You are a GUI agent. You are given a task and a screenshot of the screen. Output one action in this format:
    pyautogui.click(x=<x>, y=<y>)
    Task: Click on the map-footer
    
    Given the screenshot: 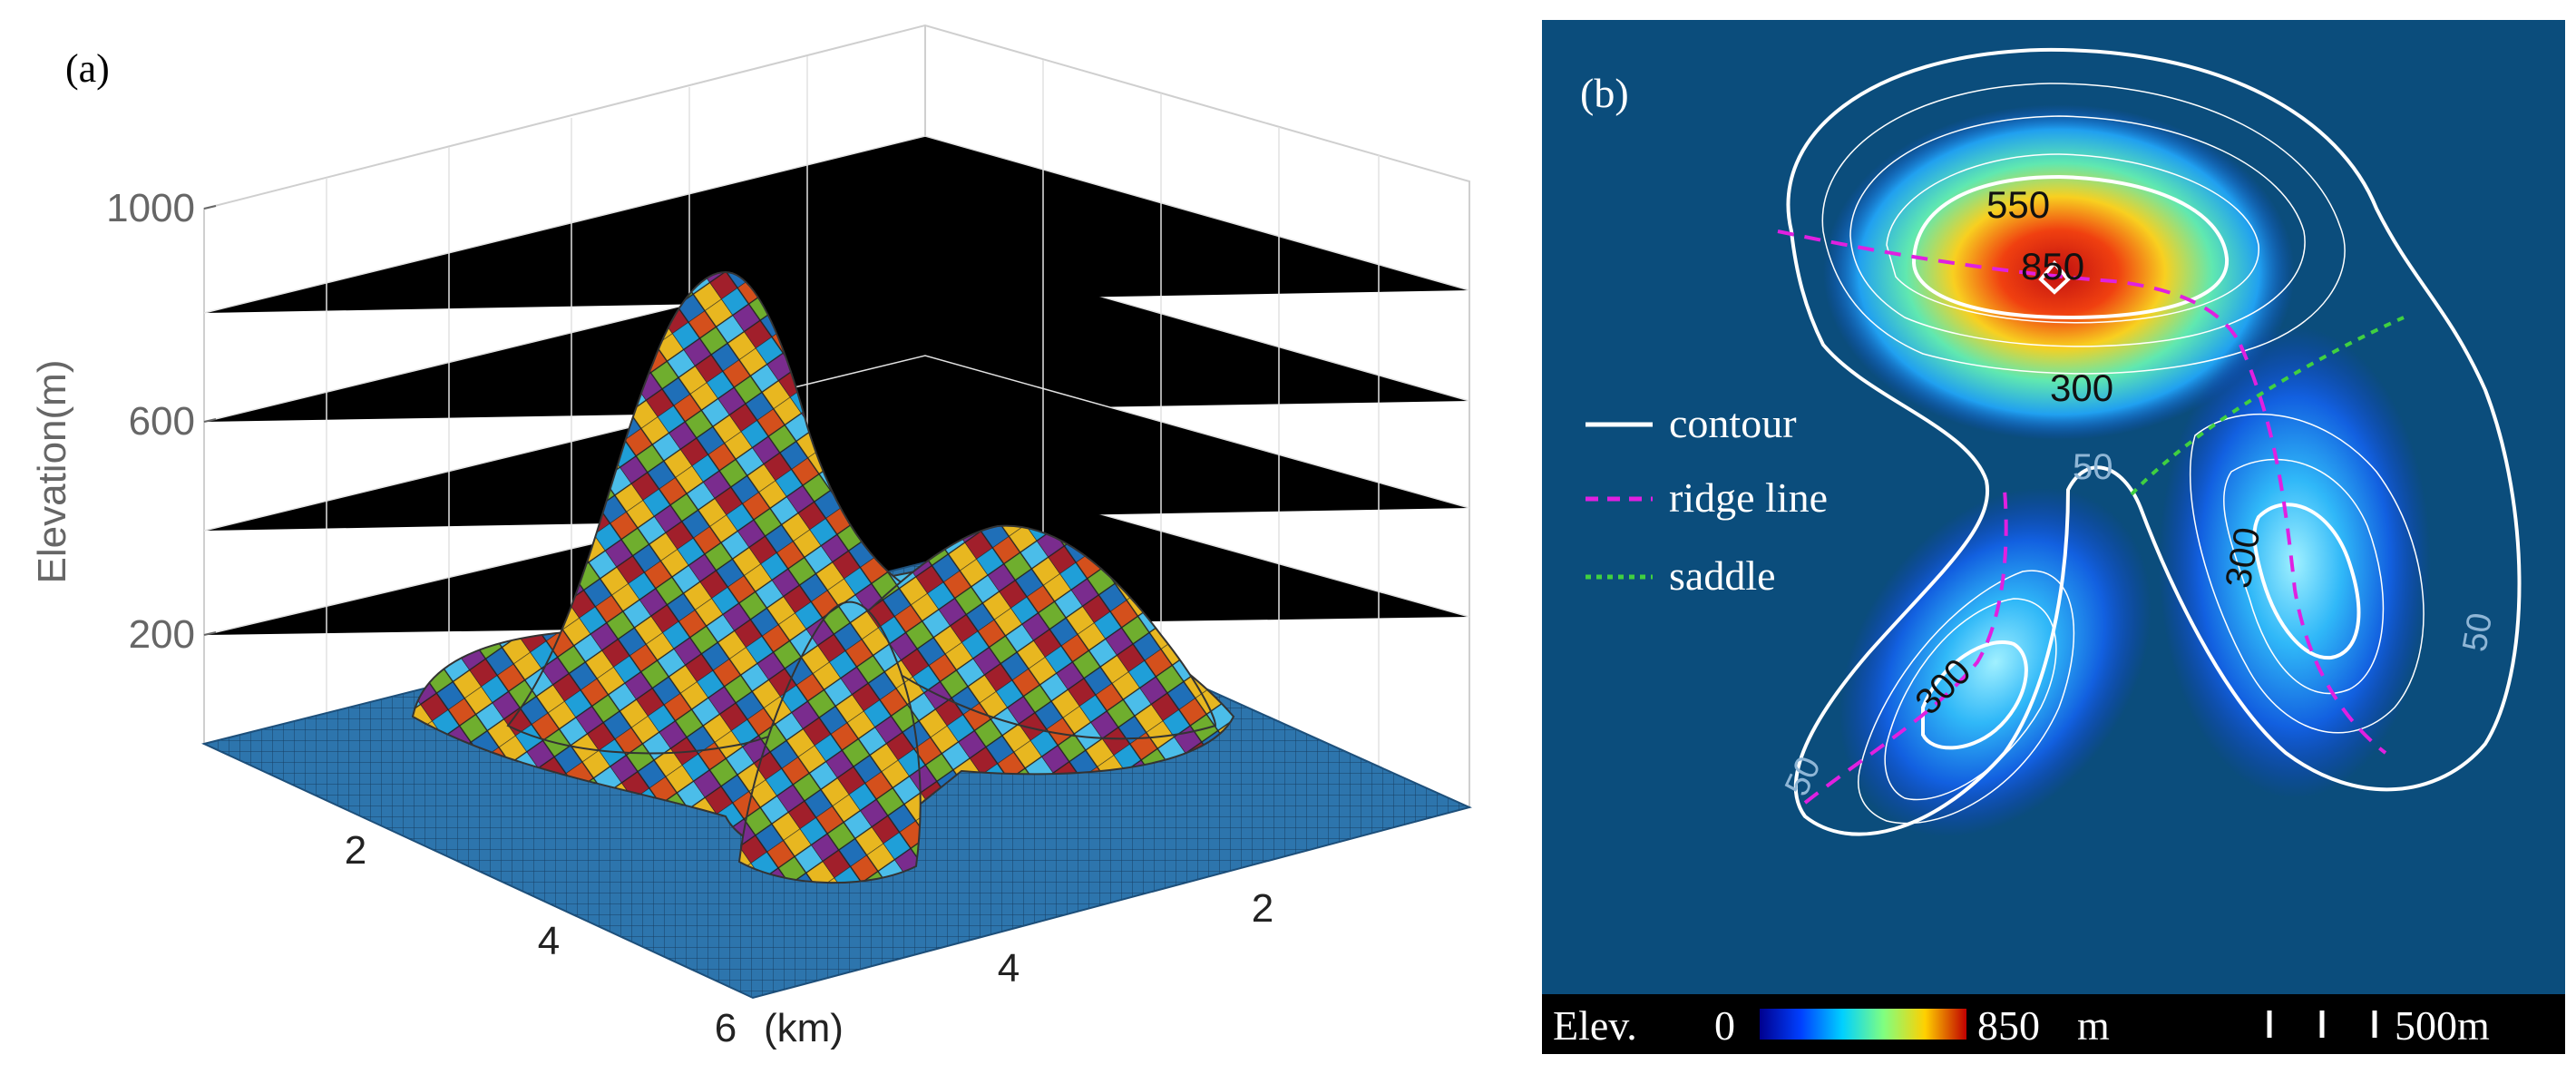 What is the action you would take?
    pyautogui.click(x=2053, y=1024)
    